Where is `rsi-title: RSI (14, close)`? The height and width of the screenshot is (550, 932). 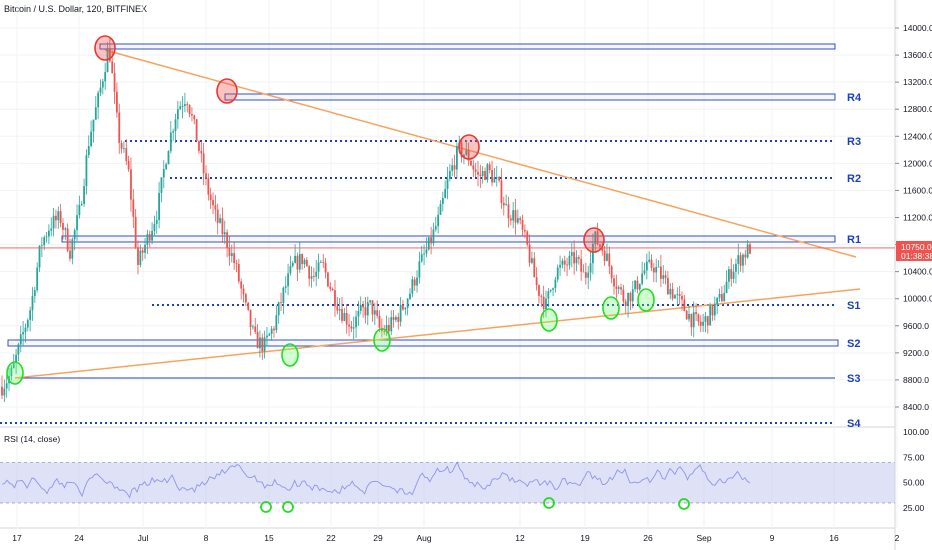 rsi-title: RSI (14, close) is located at coordinates (32, 439).